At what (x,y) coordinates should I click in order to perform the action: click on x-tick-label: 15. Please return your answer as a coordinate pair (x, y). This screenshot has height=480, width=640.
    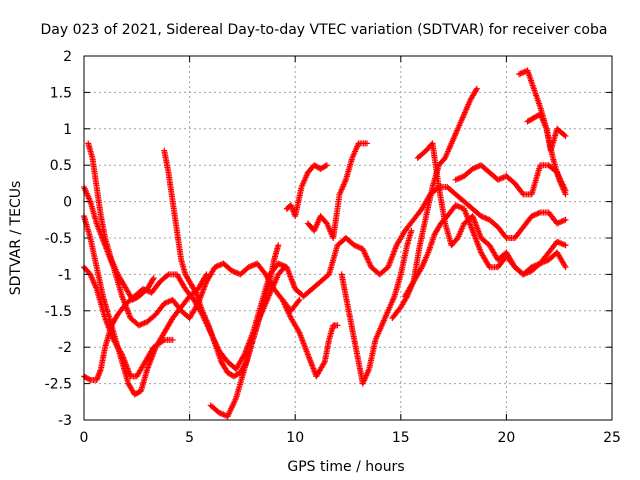
    Looking at the image, I should click on (401, 438).